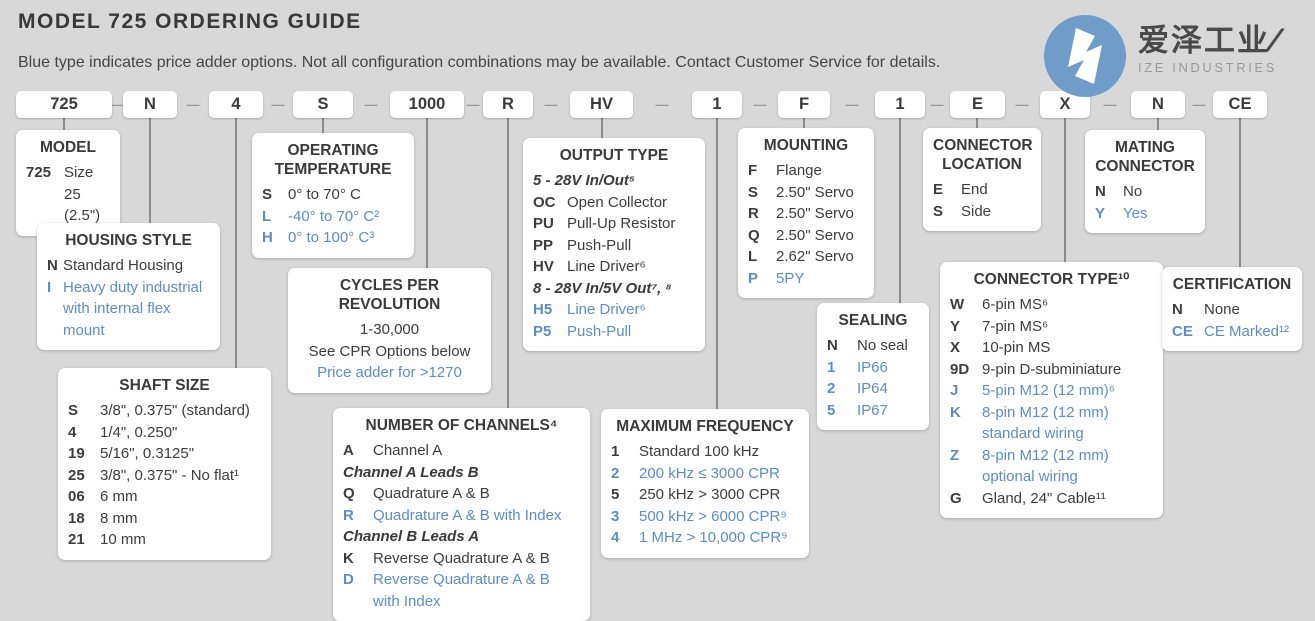 The width and height of the screenshot is (1315, 621). Describe the element at coordinates (1222, 309) in the screenshot. I see `option-text: None` at that location.